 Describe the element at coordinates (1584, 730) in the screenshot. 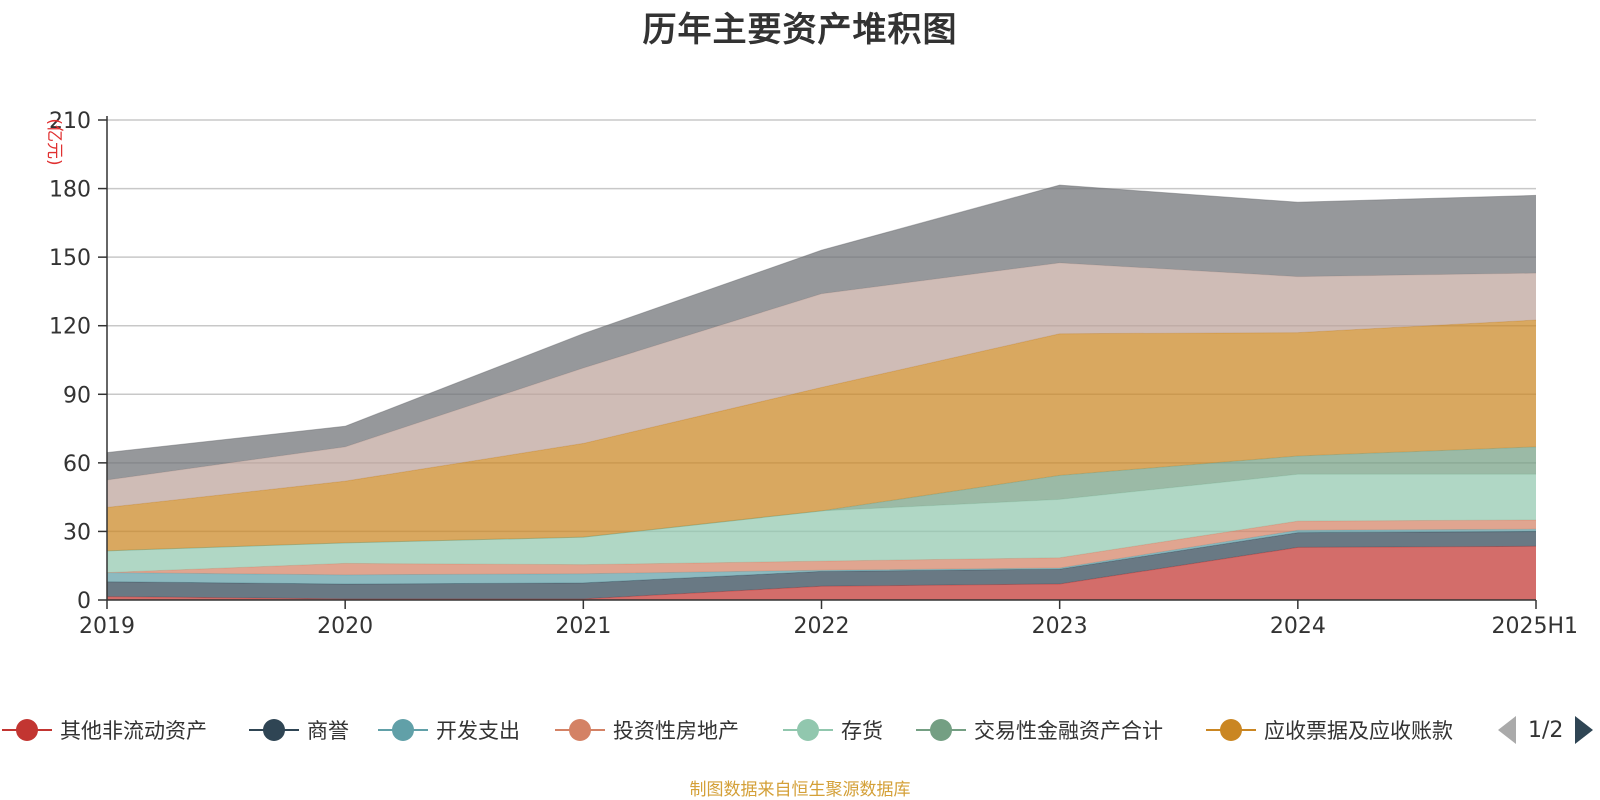

I see `pager-next-icon` at that location.